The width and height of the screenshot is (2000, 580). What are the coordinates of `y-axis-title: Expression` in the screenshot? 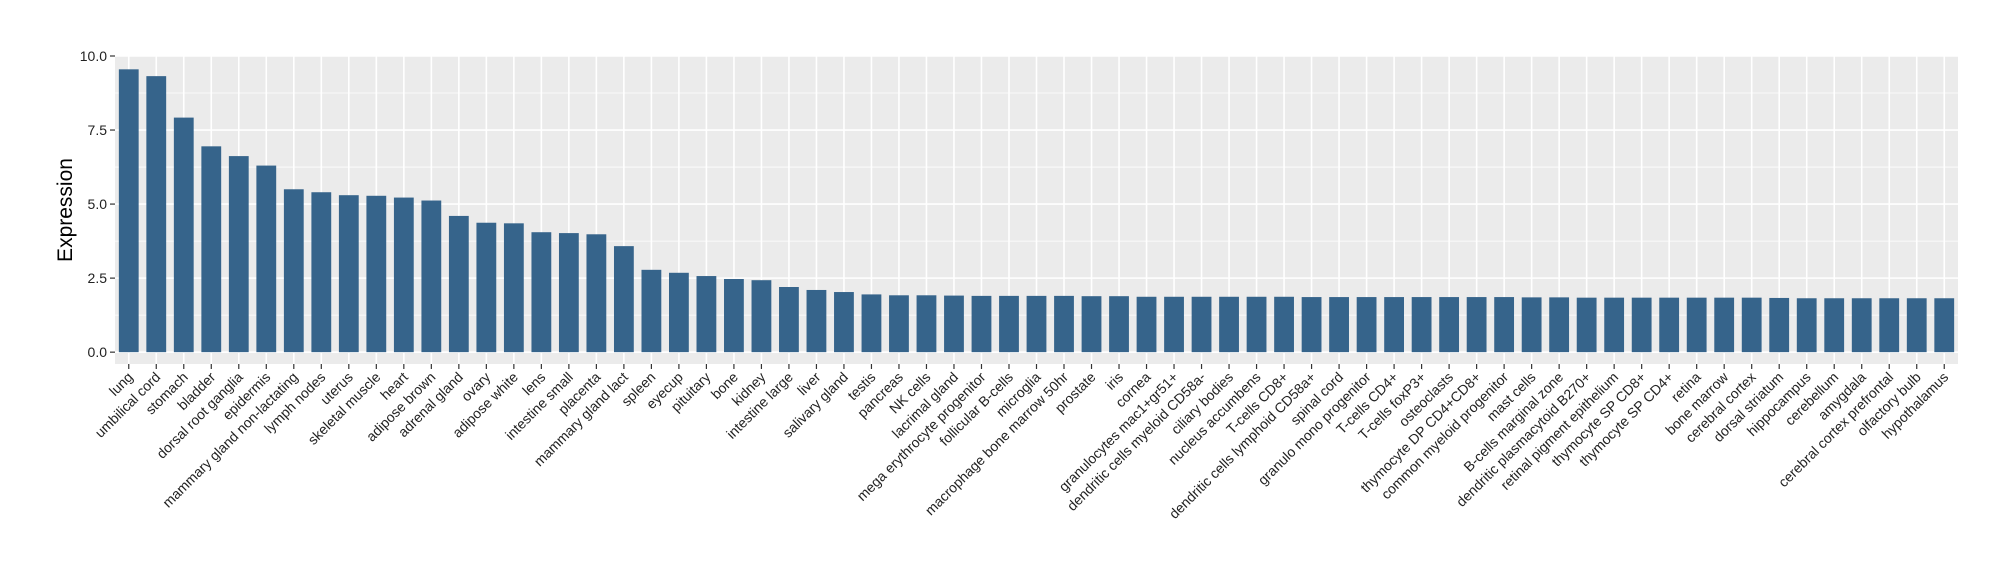 It's located at (65, 210).